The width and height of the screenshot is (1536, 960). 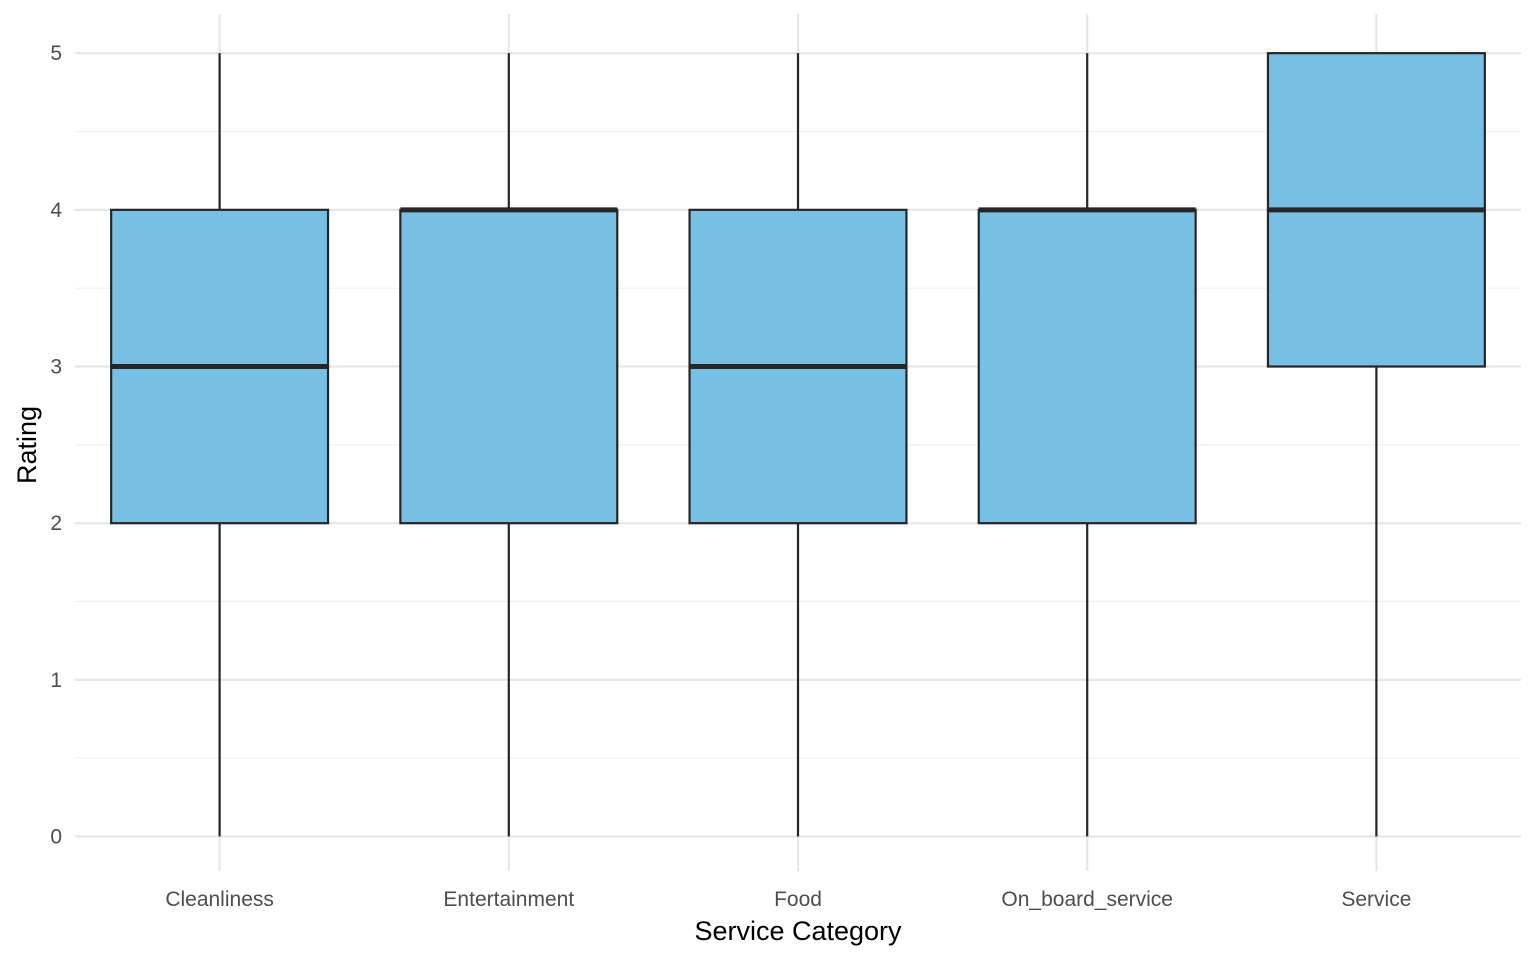 What do you see at coordinates (56, 680) in the screenshot?
I see `y-tick-label: 1` at bounding box center [56, 680].